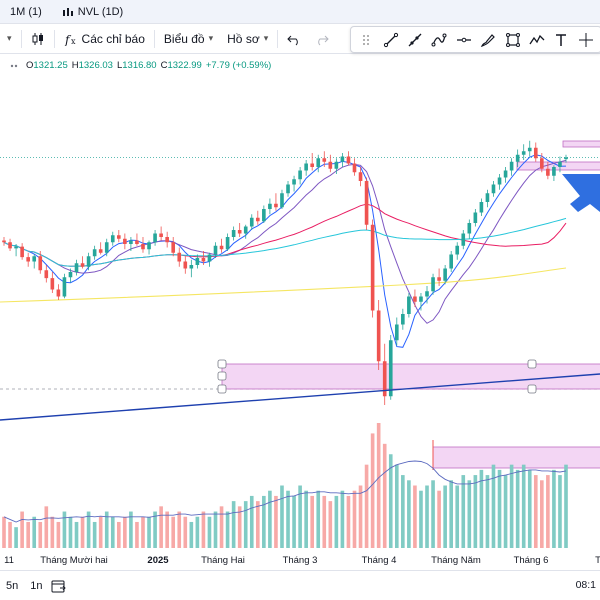 This screenshot has width=600, height=600. I want to click on rectangle-icon, so click(513, 40).